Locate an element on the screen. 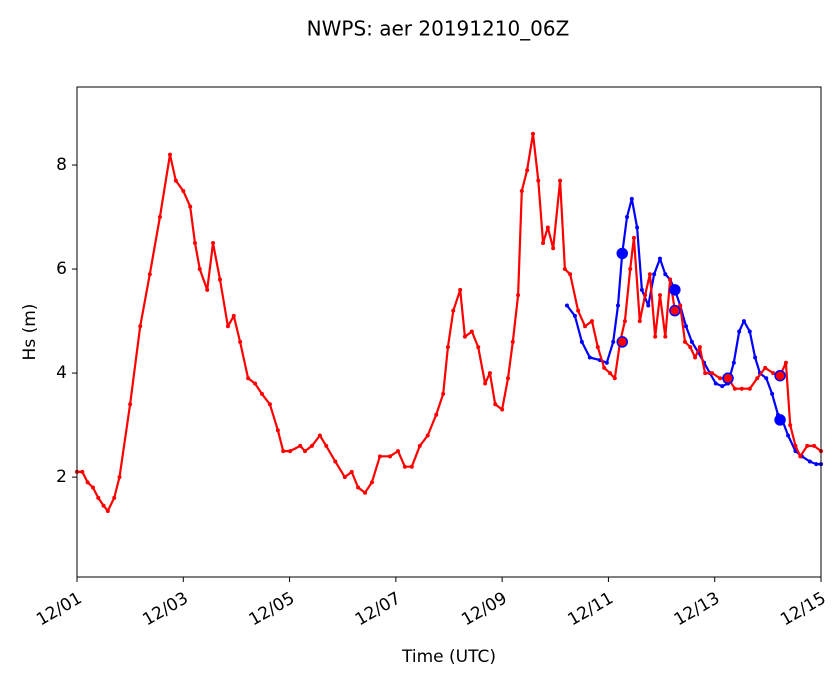 Image resolution: width=839 pixels, height=681 pixels. series-line is located at coordinates (693, 331).